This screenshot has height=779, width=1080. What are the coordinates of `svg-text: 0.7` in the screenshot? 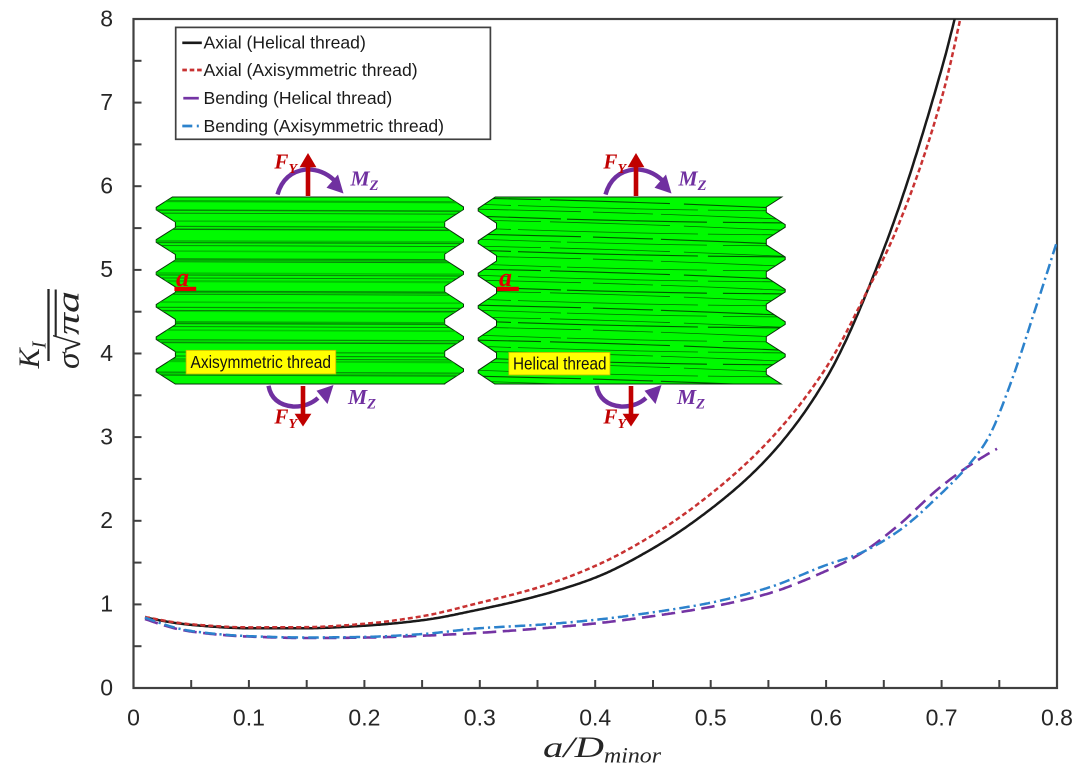 It's located at (942, 718).